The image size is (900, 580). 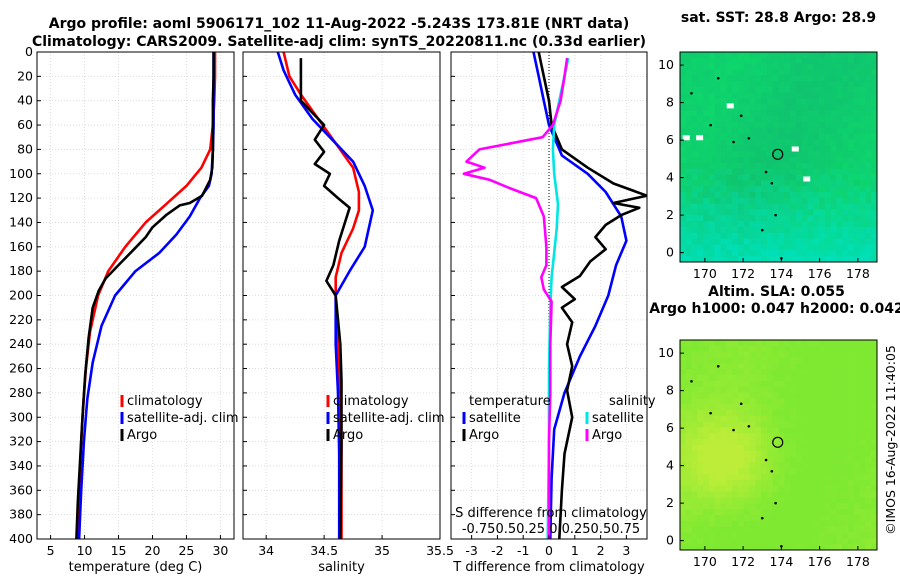 What do you see at coordinates (778, 18) in the screenshot?
I see `map-title: sat. SST: 28.8 Argo: 28.9` at bounding box center [778, 18].